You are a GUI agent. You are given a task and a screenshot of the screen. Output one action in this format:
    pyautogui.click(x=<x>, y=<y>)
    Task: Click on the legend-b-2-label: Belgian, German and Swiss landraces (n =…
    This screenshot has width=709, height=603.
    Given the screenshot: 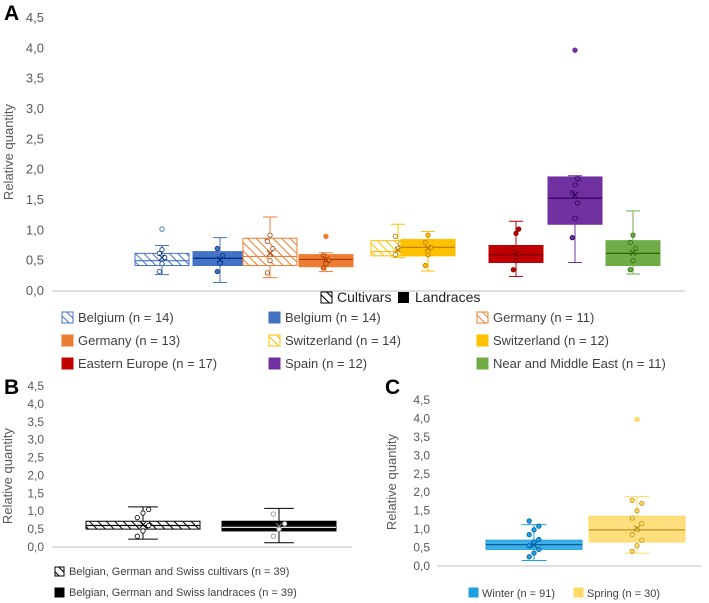 What is the action you would take?
    pyautogui.click(x=183, y=593)
    